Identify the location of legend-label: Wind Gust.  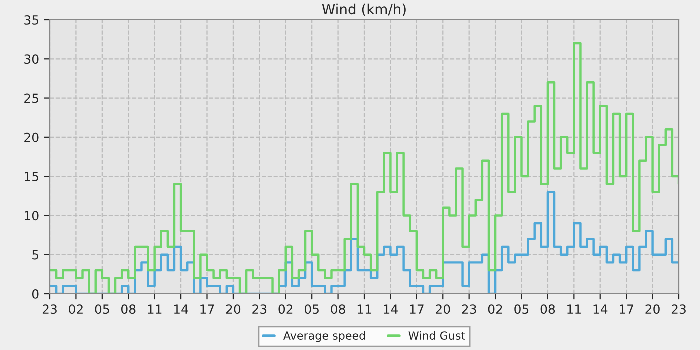
(437, 335).